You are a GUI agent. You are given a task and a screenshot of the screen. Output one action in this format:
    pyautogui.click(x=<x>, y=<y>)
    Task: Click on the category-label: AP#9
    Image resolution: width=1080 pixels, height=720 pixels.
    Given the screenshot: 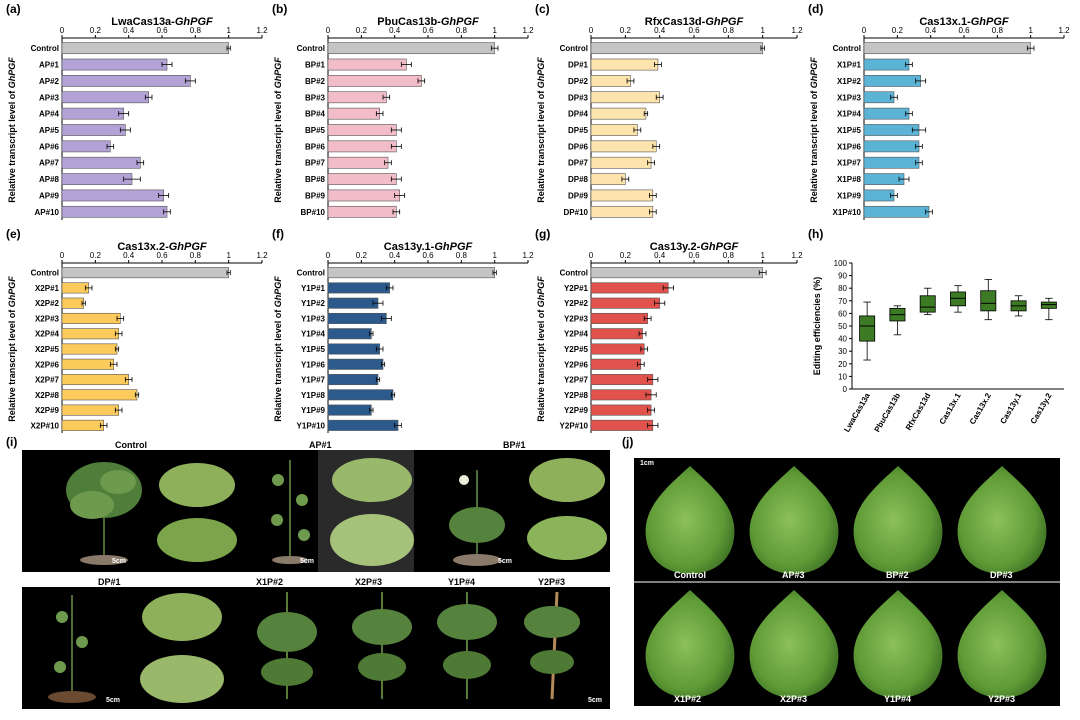 What is the action you would take?
    pyautogui.click(x=49, y=195)
    